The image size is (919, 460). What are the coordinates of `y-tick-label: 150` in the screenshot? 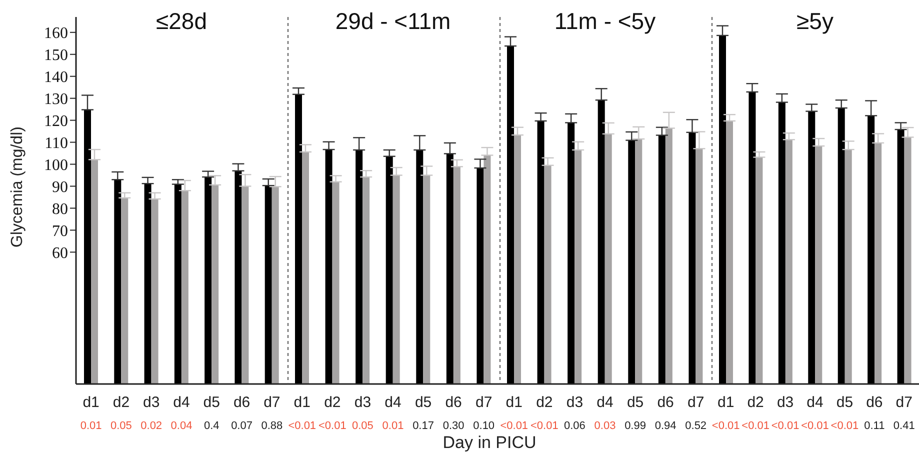 It's located at (56, 55).